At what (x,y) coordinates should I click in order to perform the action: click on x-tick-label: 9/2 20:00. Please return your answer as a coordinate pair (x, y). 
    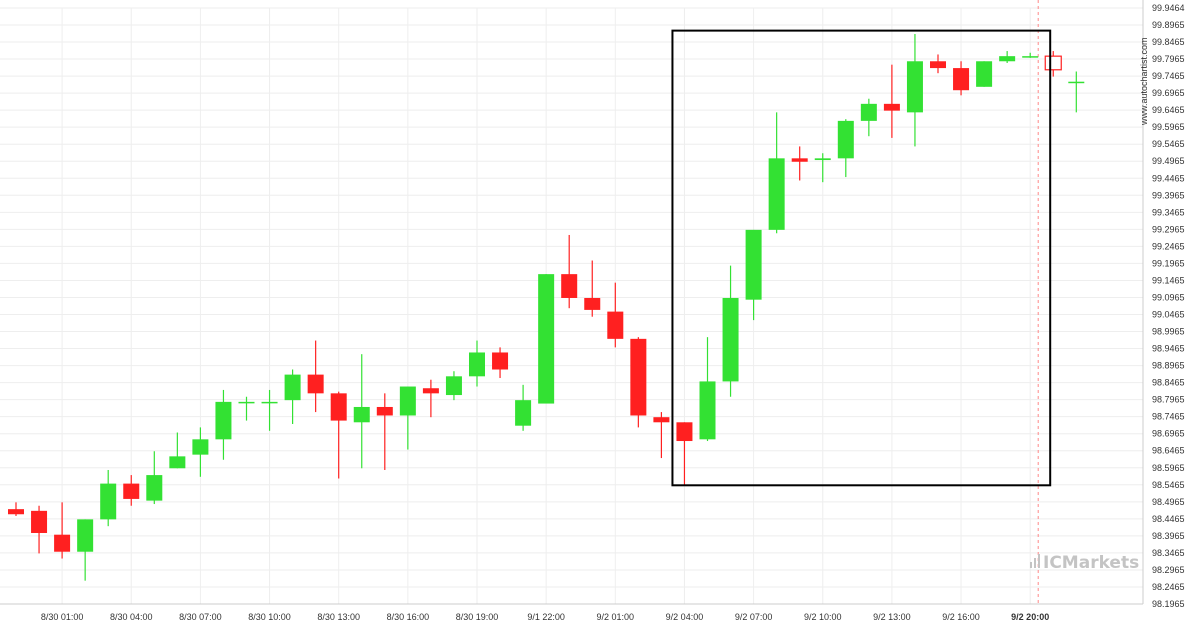
    Looking at the image, I should click on (1030, 617).